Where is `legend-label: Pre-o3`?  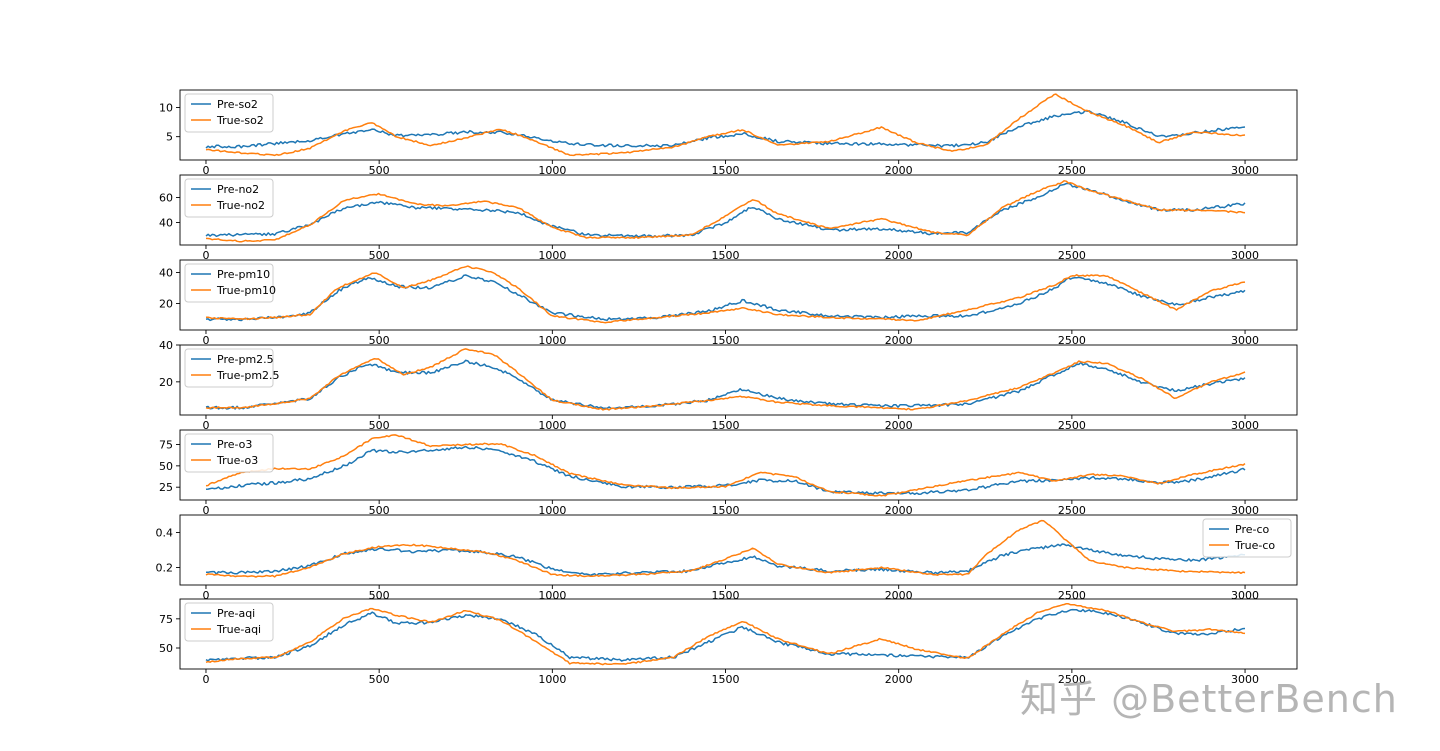 legend-label: Pre-o3 is located at coordinates (234, 444).